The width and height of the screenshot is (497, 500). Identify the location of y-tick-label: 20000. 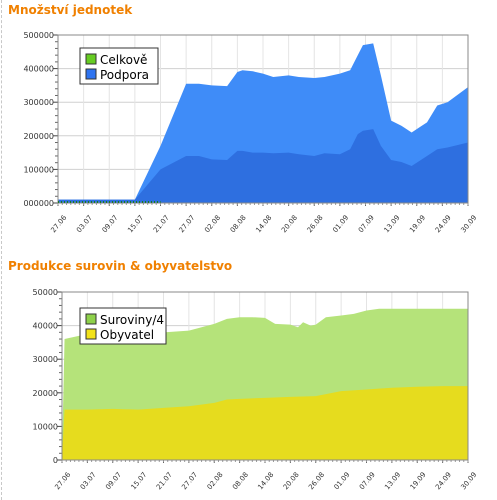
(45, 393).